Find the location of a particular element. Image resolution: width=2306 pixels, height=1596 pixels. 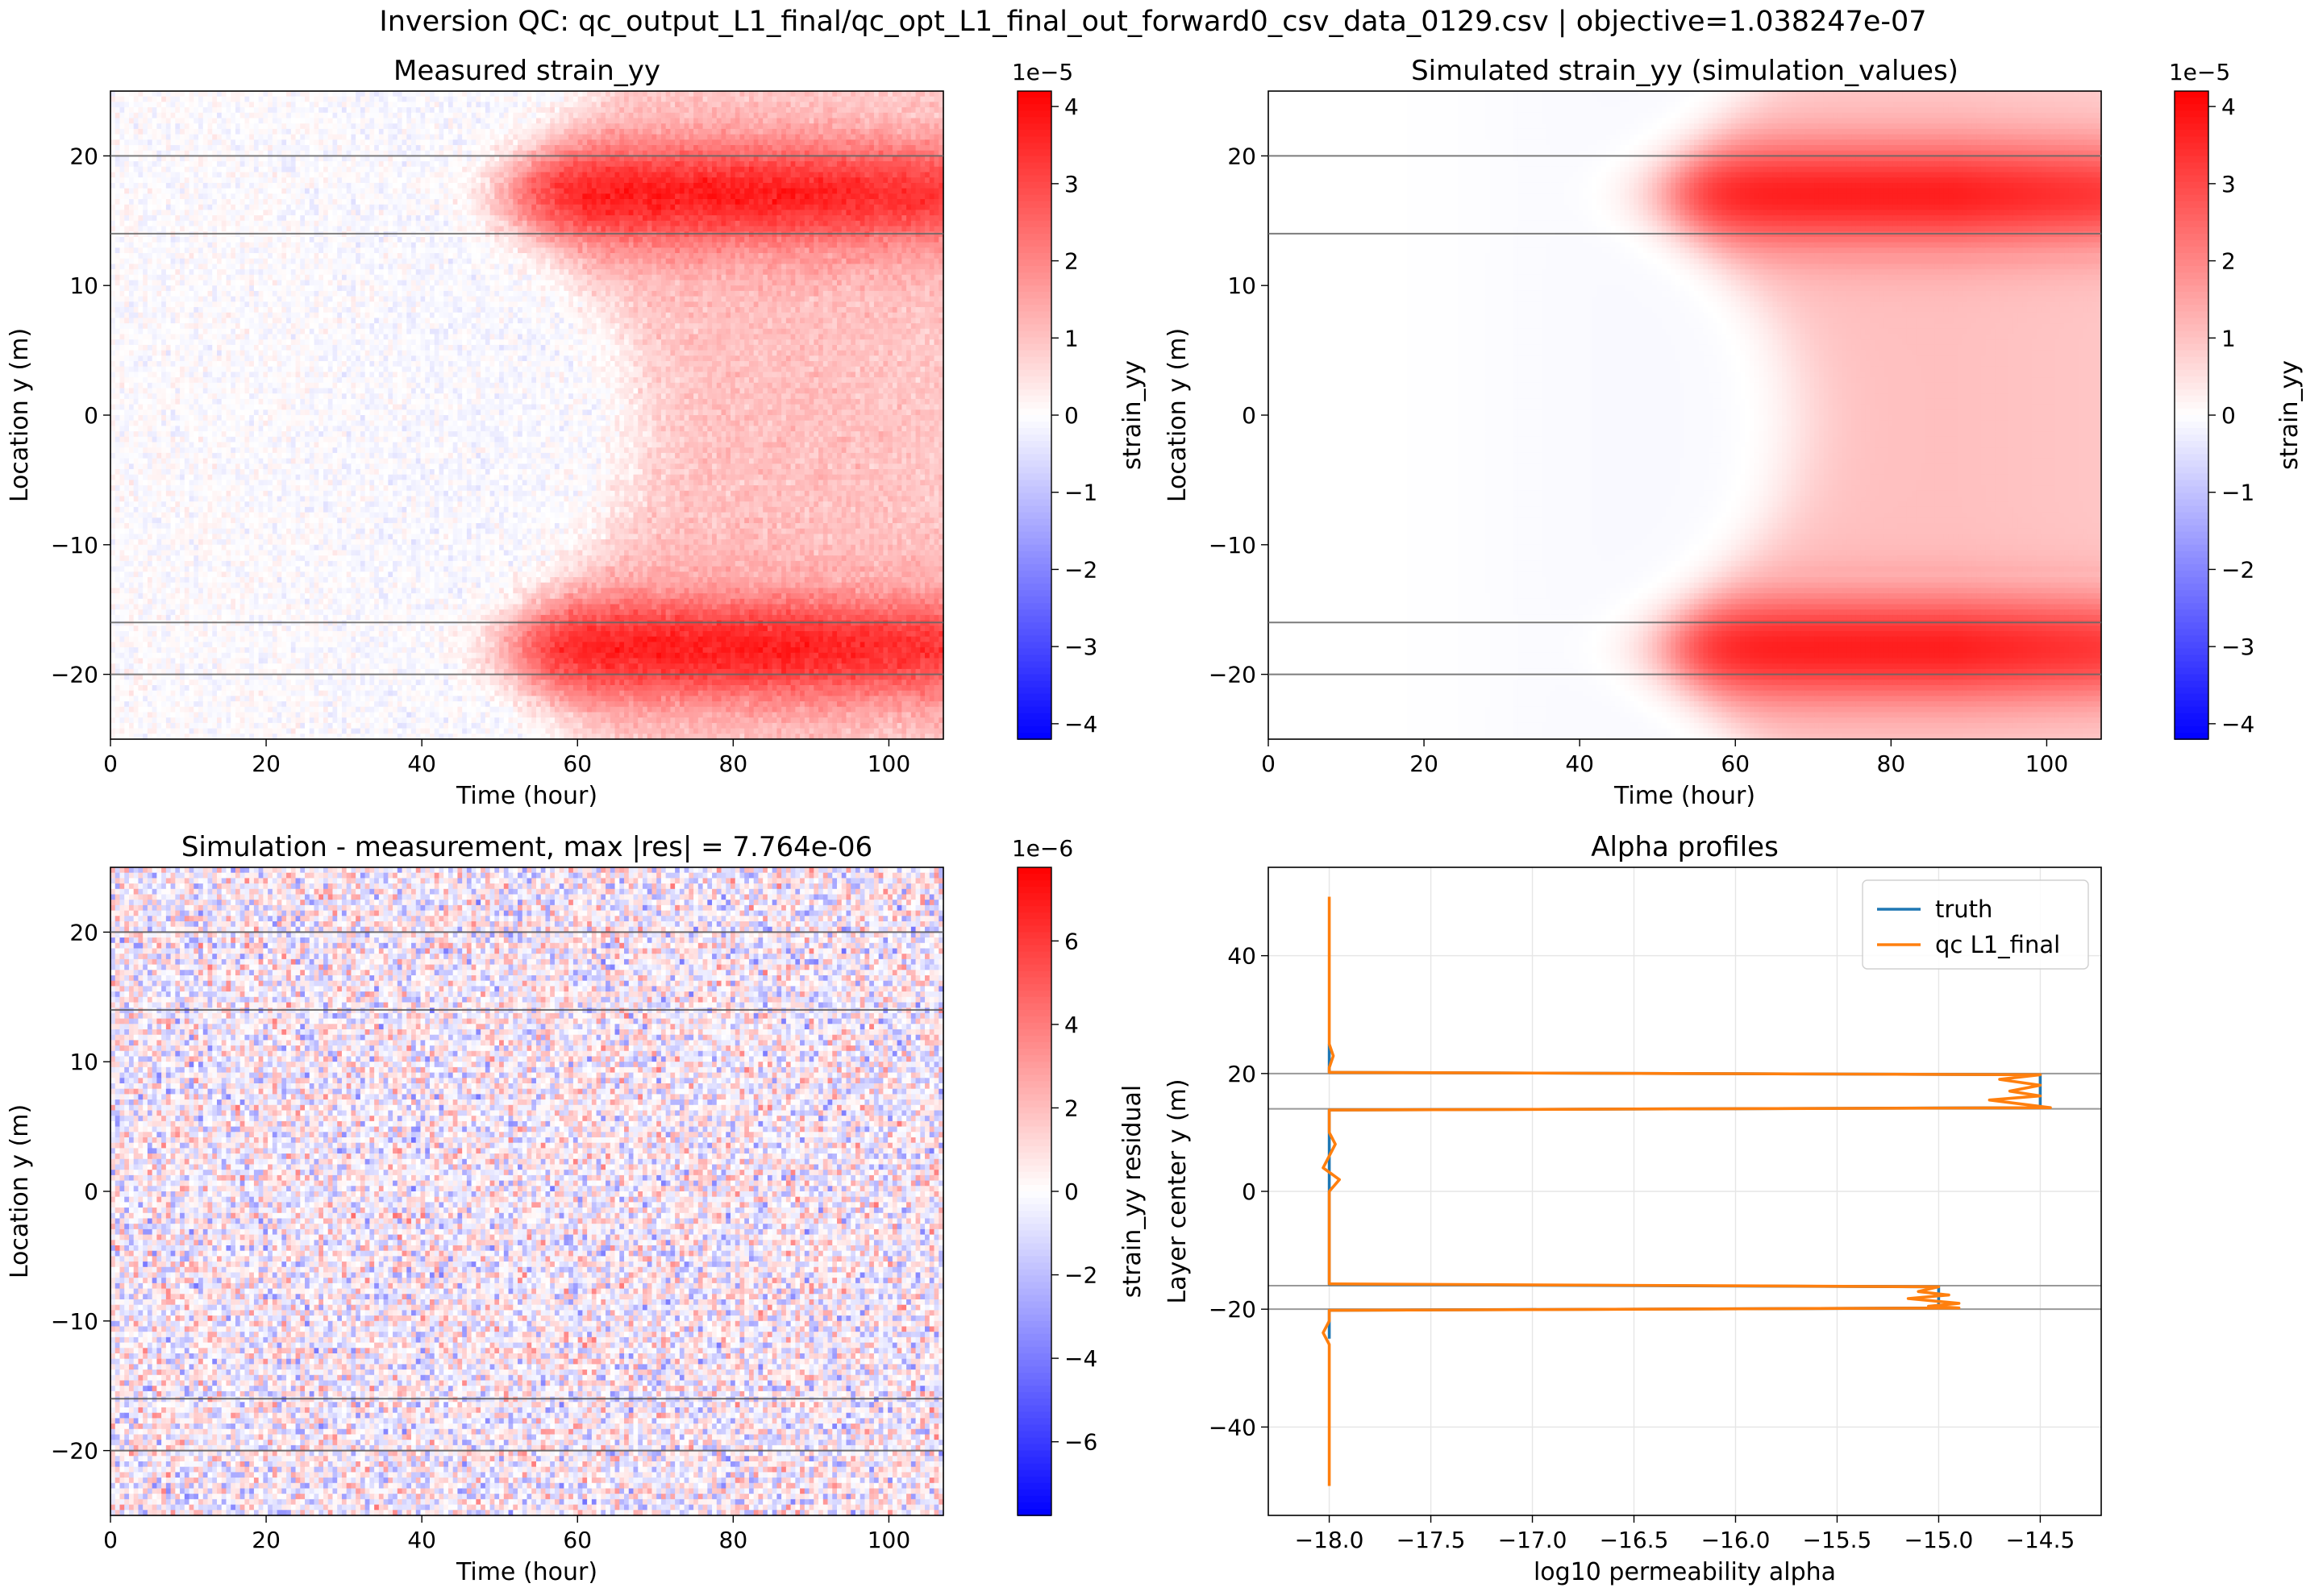

legend: truth qc L1_final is located at coordinates (1975, 924).